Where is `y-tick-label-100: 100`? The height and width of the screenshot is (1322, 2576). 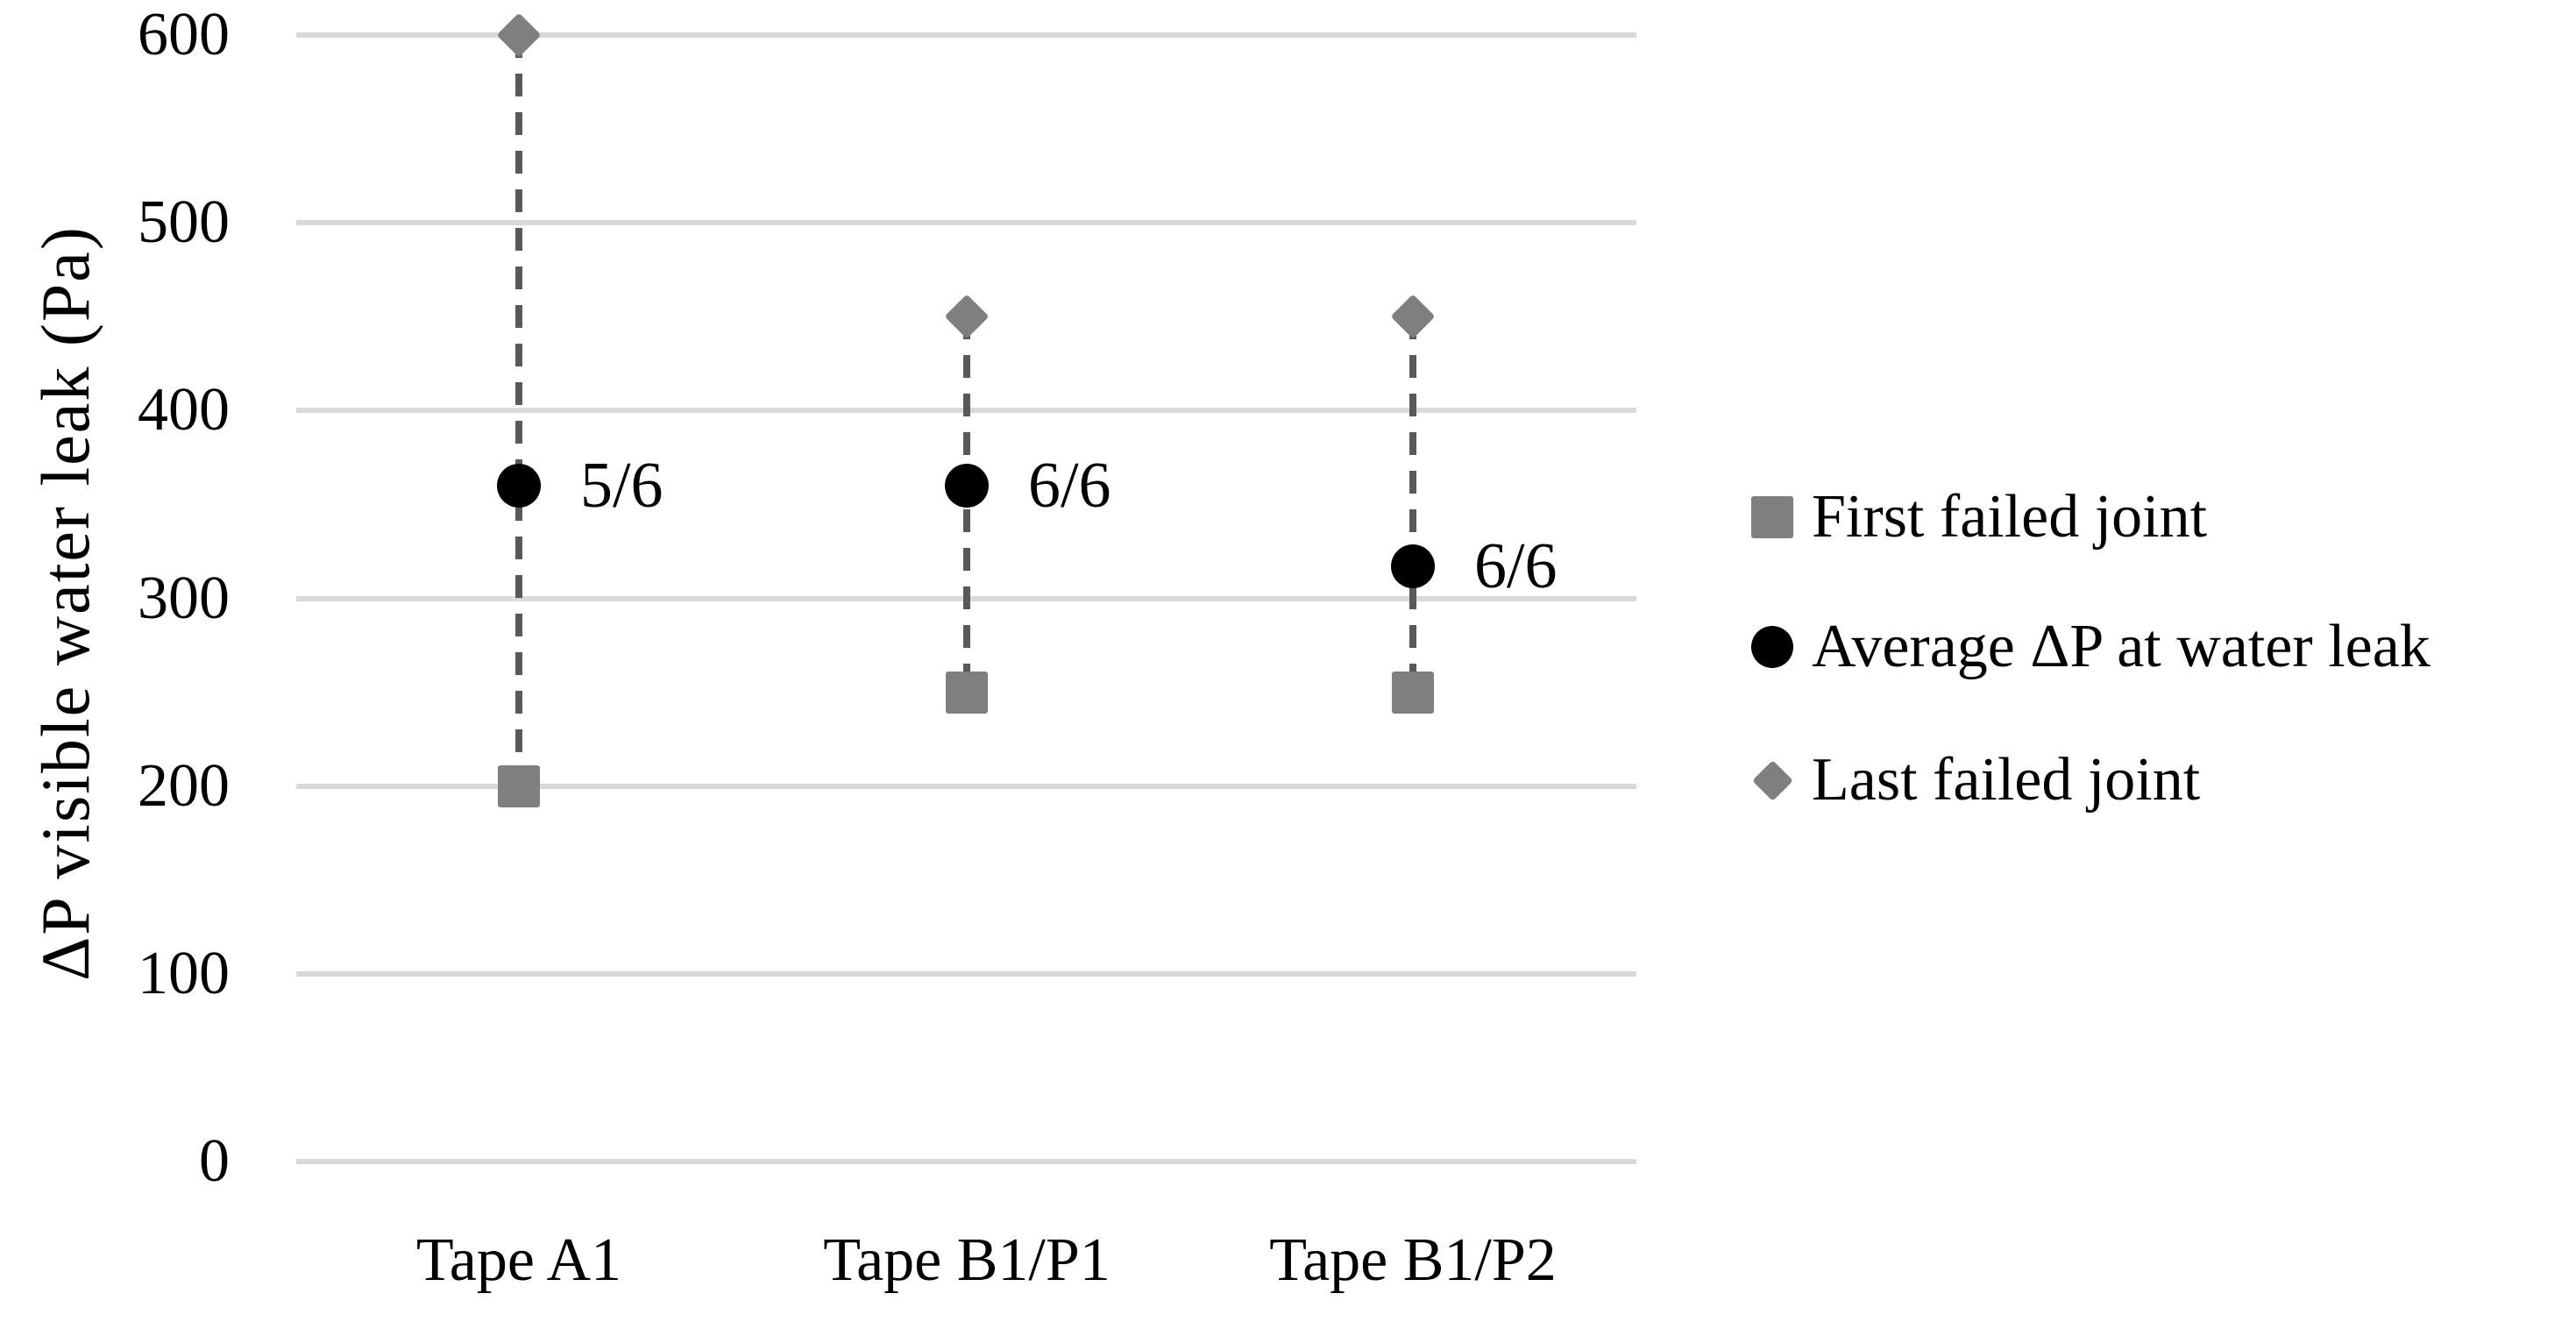 y-tick-label-100: 100 is located at coordinates (184, 973).